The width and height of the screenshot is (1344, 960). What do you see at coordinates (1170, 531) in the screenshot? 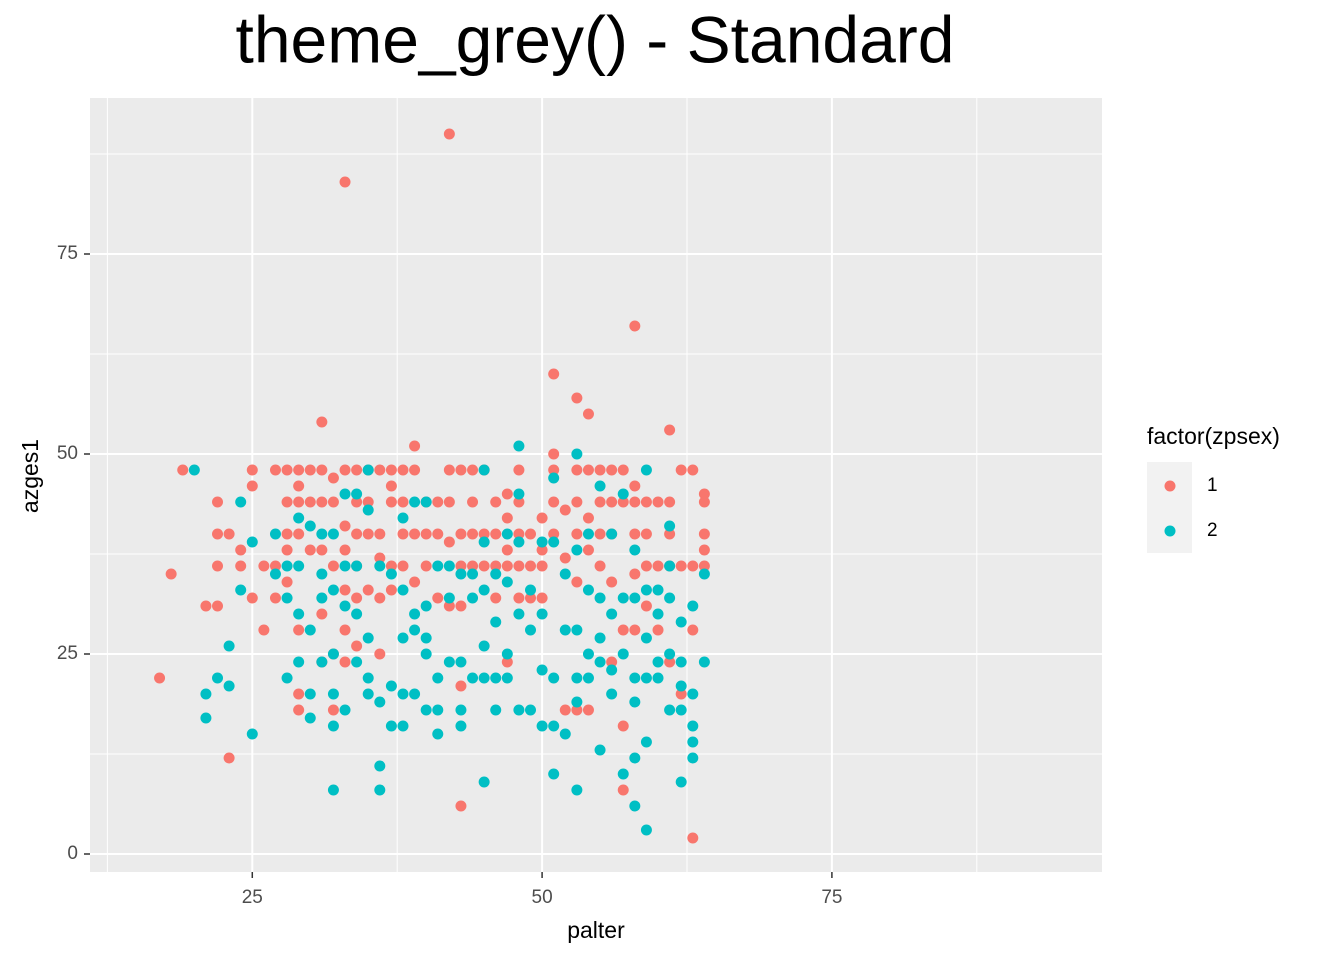
I see `legend-marker` at bounding box center [1170, 531].